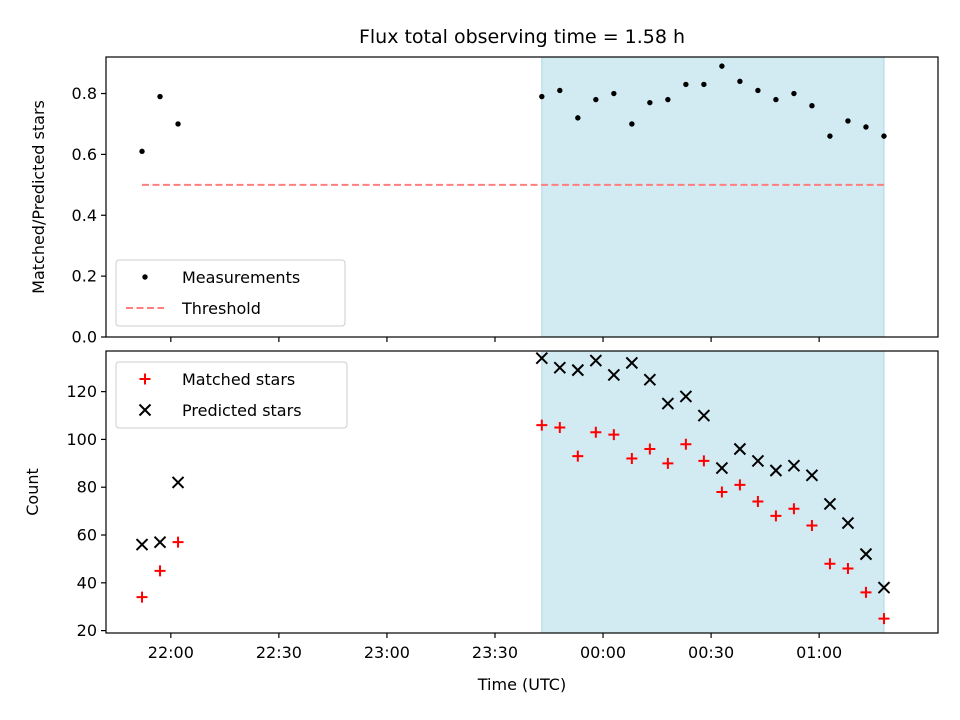 Image resolution: width=960 pixels, height=720 pixels. I want to click on top-y-tick-label: 0.6, so click(84, 154).